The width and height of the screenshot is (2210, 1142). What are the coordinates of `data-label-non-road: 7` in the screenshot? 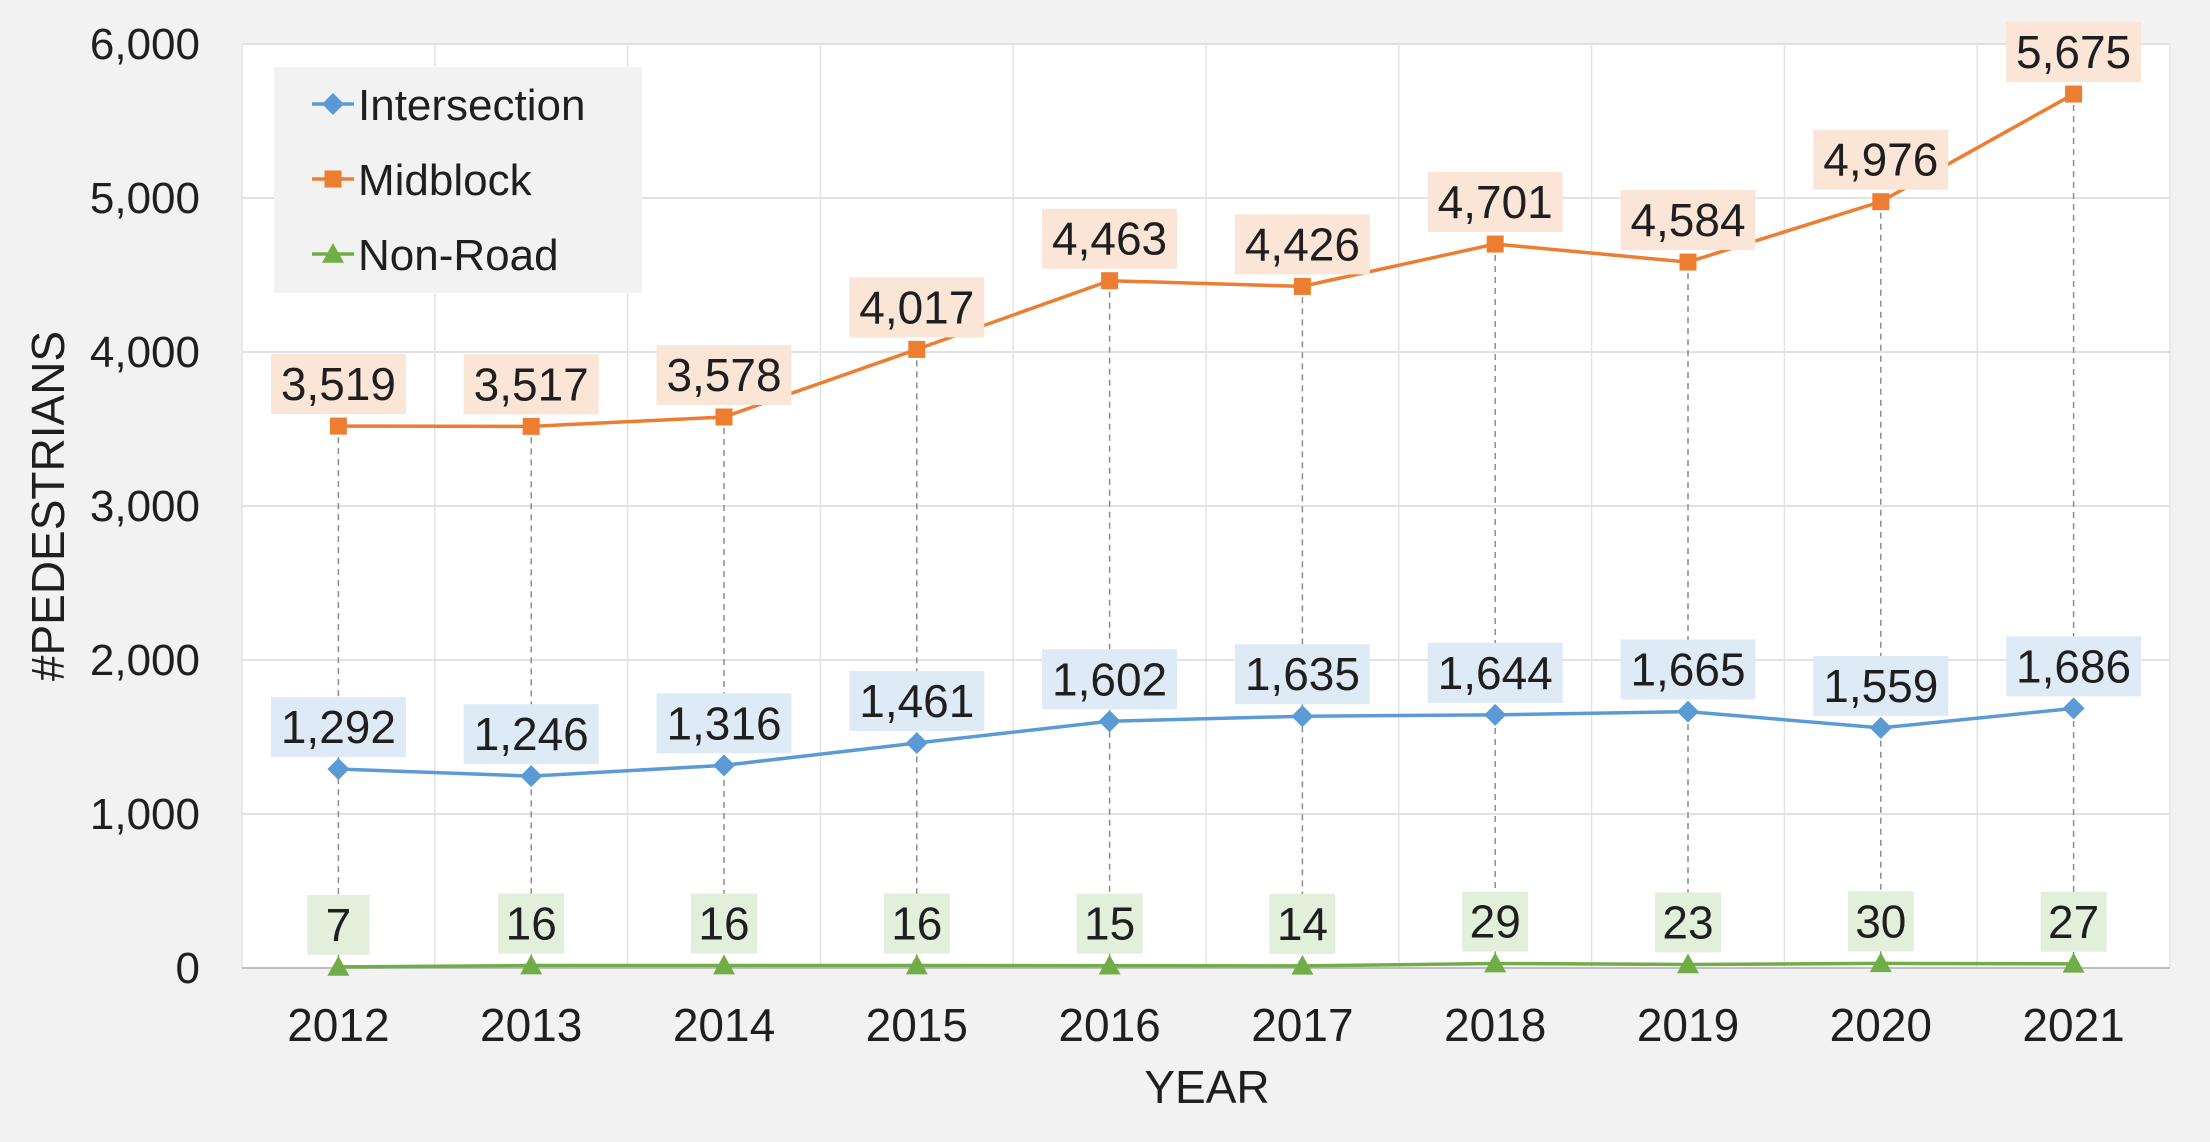 It's located at (339, 925).